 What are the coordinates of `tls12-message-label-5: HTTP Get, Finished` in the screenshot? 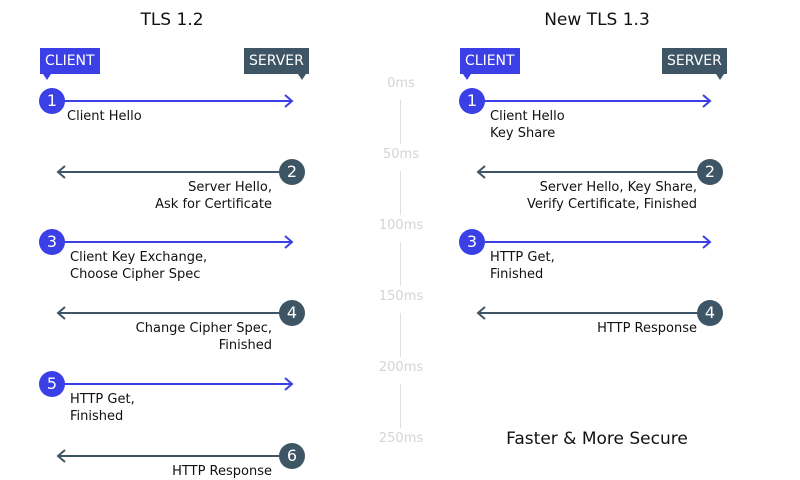 It's located at (102, 408).